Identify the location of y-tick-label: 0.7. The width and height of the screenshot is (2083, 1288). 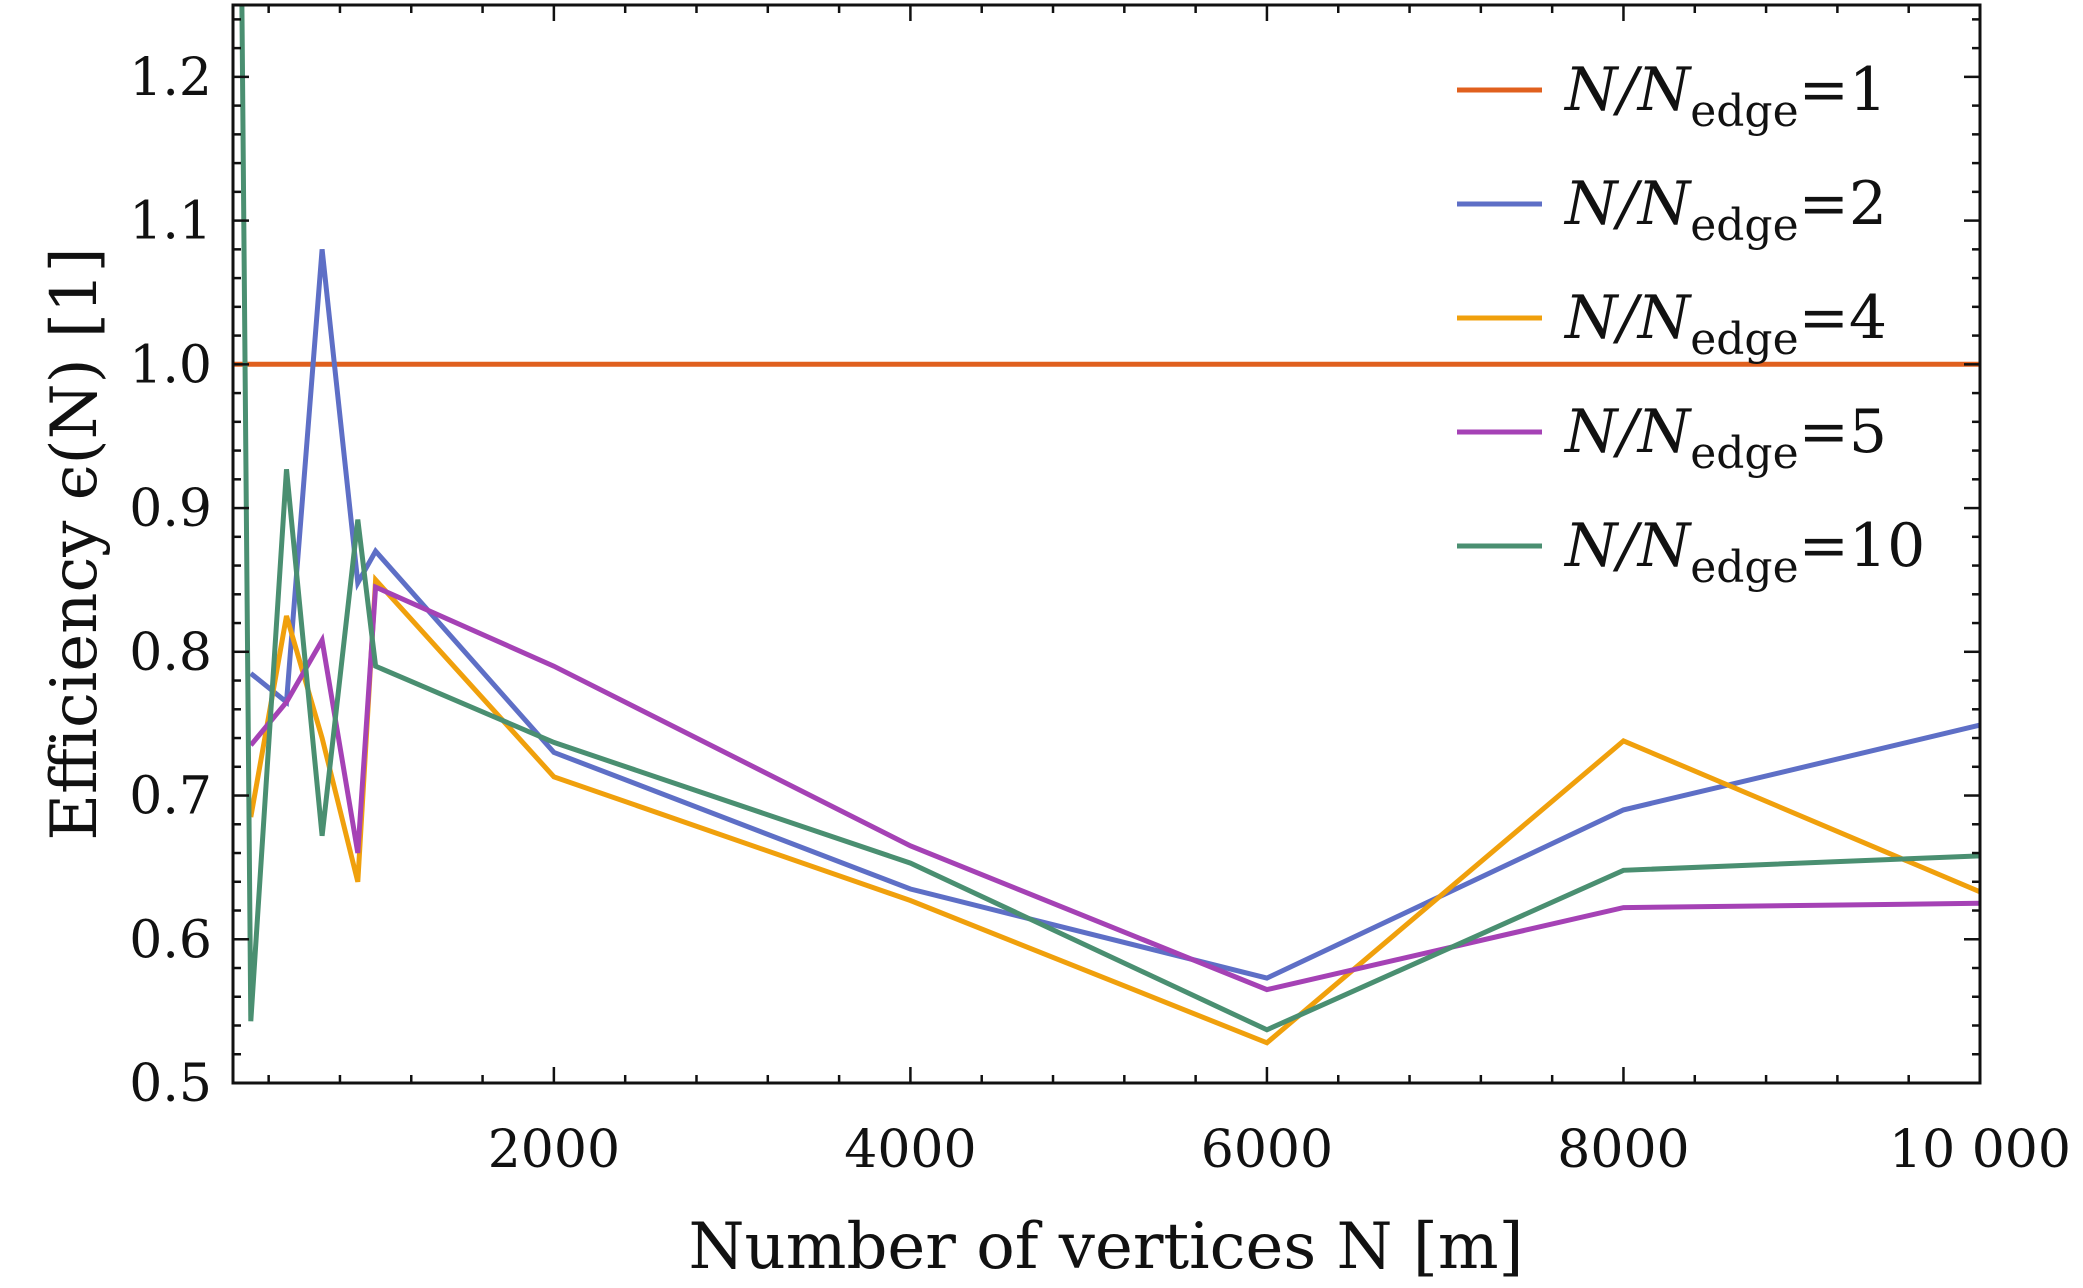
(170, 797).